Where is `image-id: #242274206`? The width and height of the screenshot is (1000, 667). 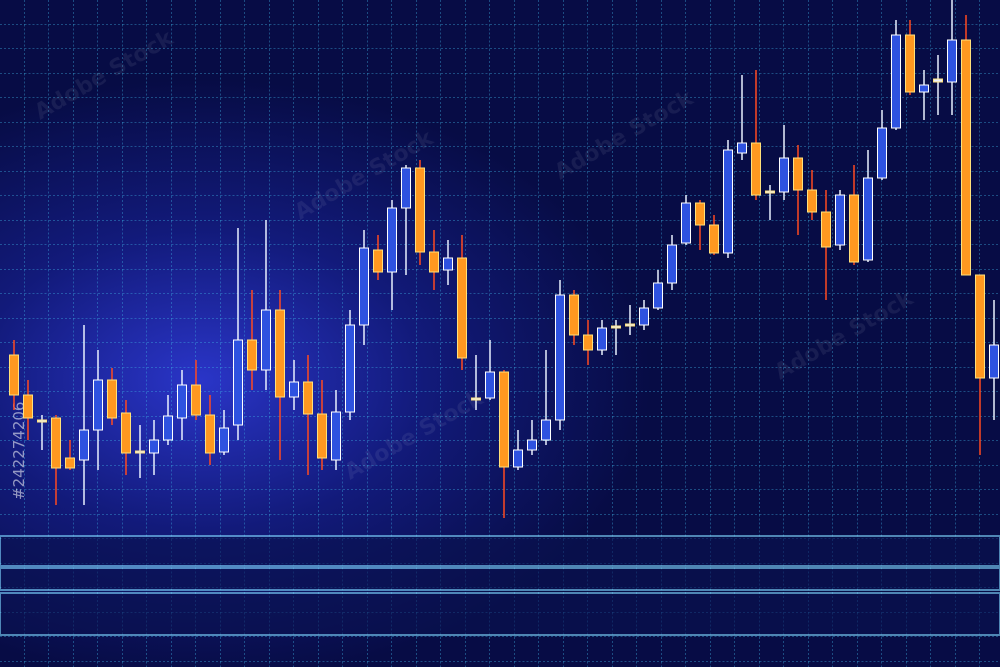 image-id: #242274206 is located at coordinates (19, 451).